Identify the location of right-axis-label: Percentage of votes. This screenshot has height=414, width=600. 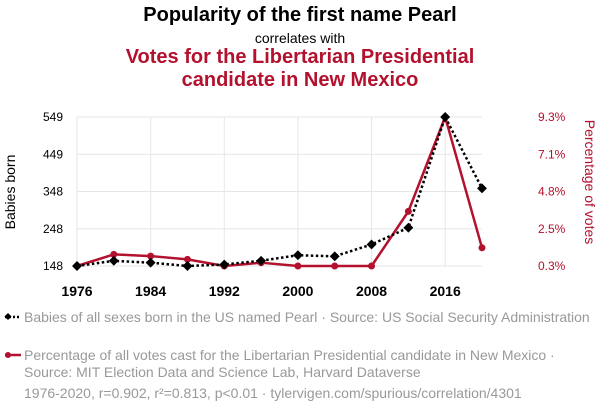
(590, 182).